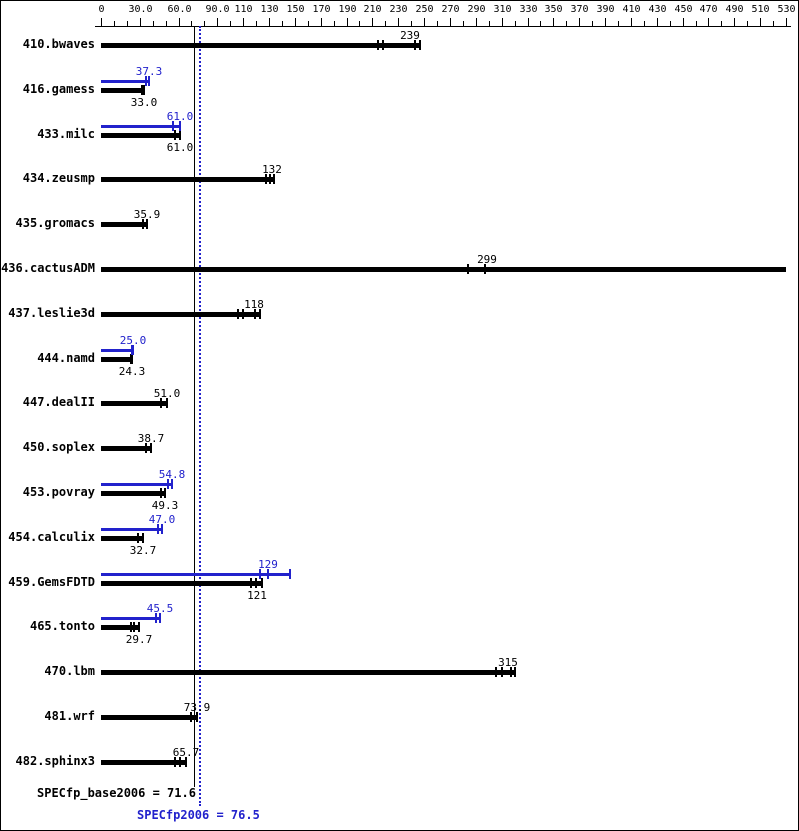 The height and width of the screenshot is (831, 799). What do you see at coordinates (180, 116) in the screenshot?
I see `result-value: 61.0` at bounding box center [180, 116].